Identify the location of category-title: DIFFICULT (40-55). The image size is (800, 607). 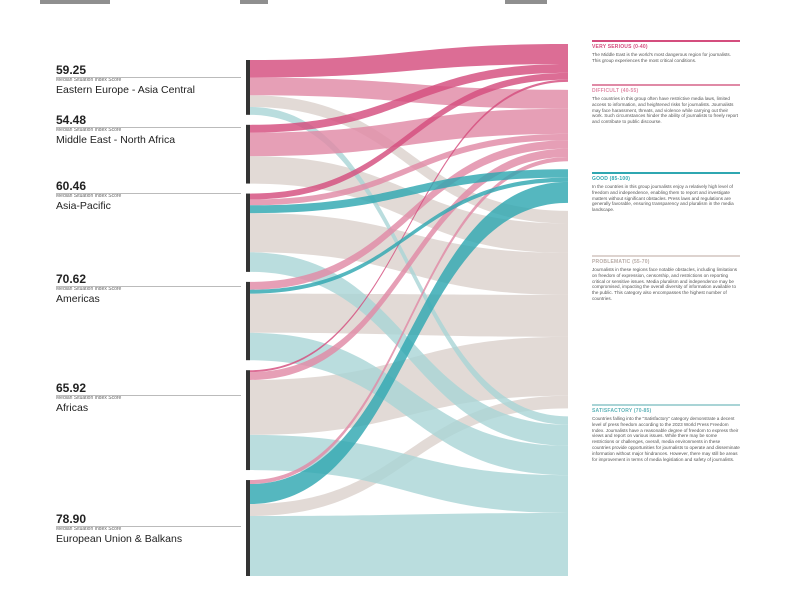
(615, 91).